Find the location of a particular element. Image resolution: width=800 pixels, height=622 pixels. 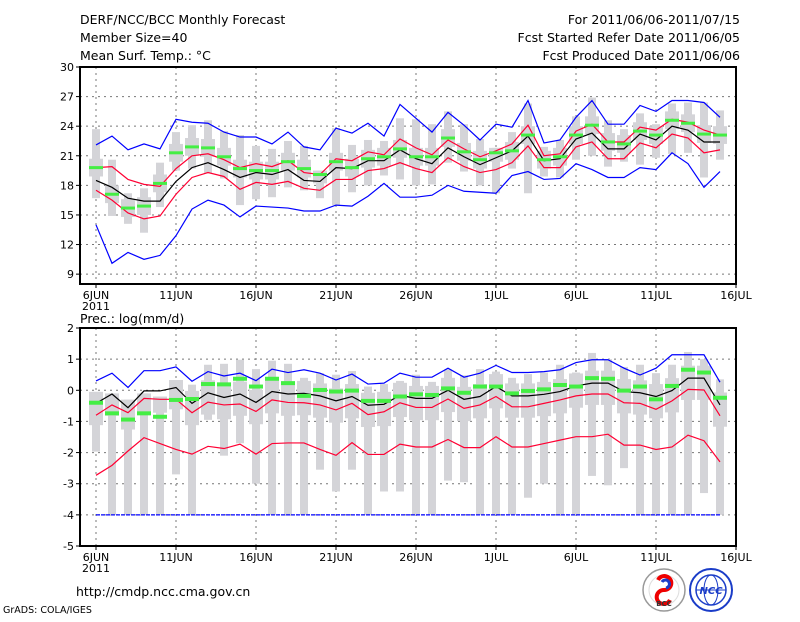

series-min-line is located at coordinates (408, 208).